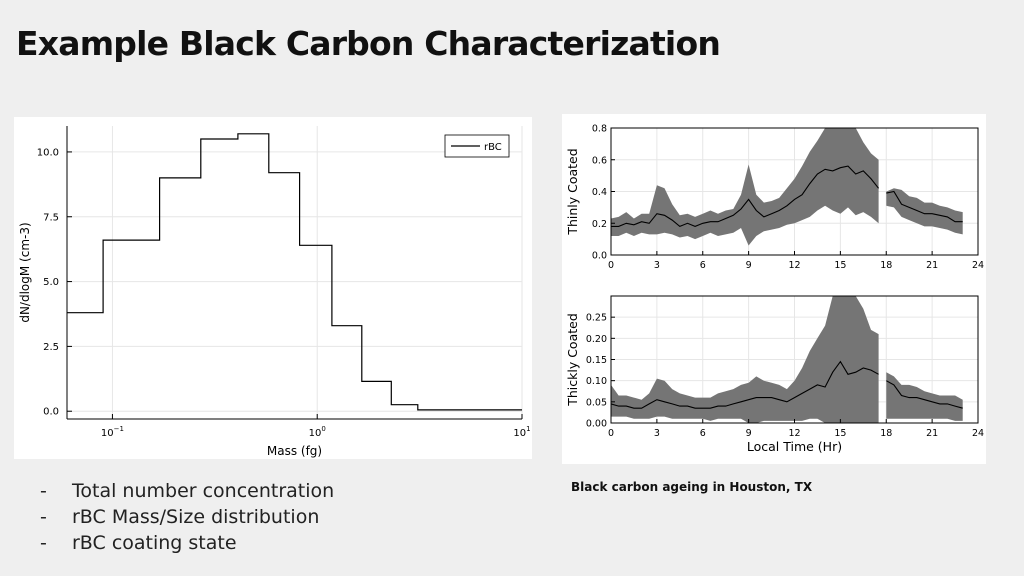 The image size is (1024, 576). I want to click on bullet-text: Total number concentration, so click(203, 491).